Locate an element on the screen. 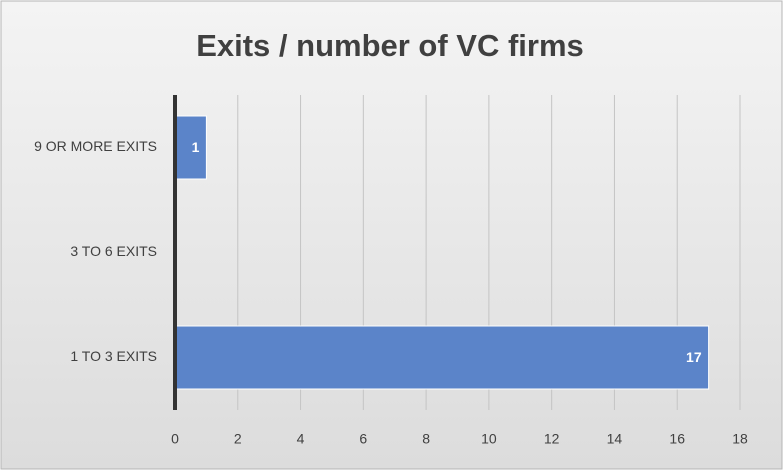 The height and width of the screenshot is (476, 784). data-label: 17 is located at coordinates (694, 357).